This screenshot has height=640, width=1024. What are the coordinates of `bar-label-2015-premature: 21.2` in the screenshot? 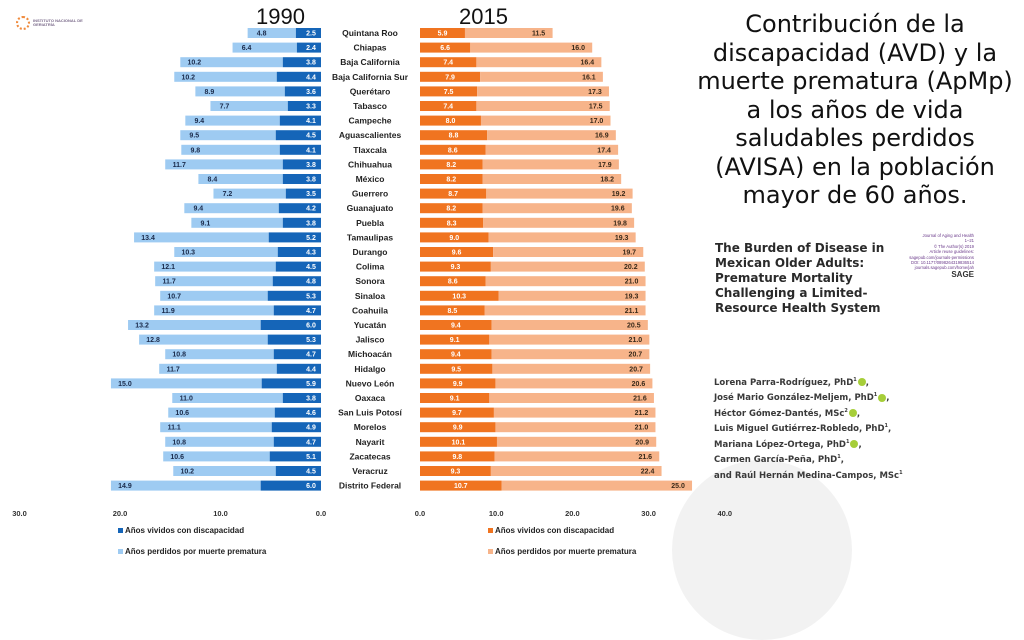 It's located at (642, 413).